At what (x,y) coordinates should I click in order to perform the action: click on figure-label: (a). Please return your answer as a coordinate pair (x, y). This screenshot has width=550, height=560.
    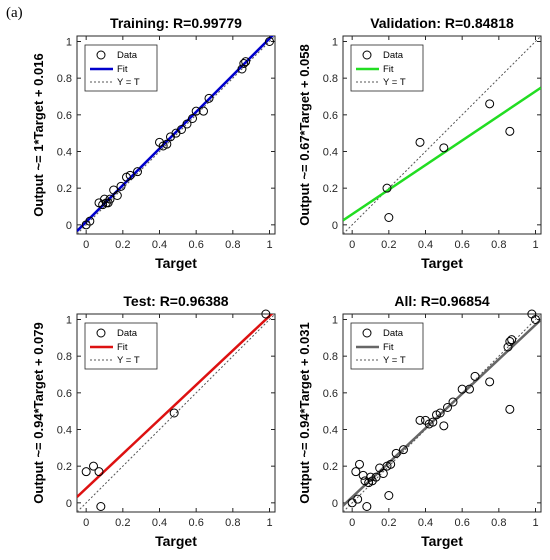
    Looking at the image, I should click on (14, 13).